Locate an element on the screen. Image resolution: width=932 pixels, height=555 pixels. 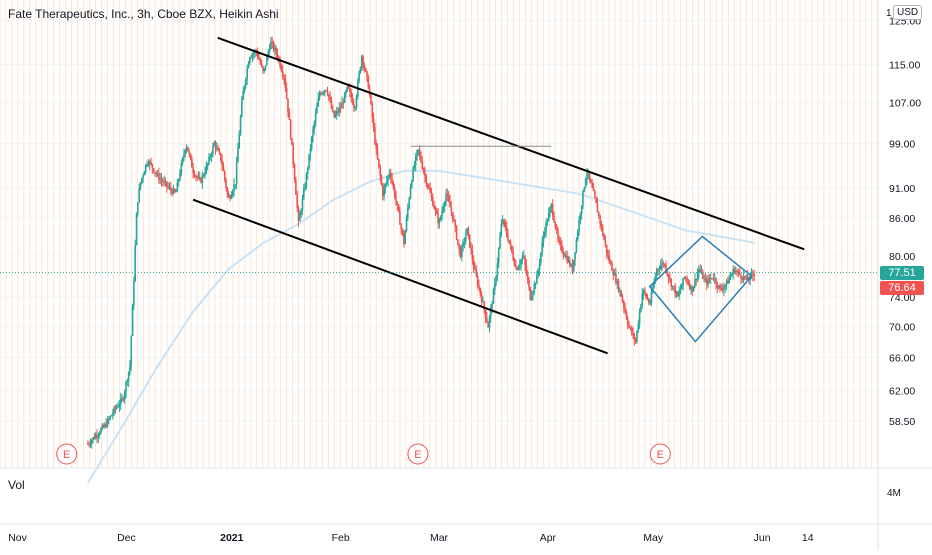
earnings-marker-label: E is located at coordinates (417, 455).